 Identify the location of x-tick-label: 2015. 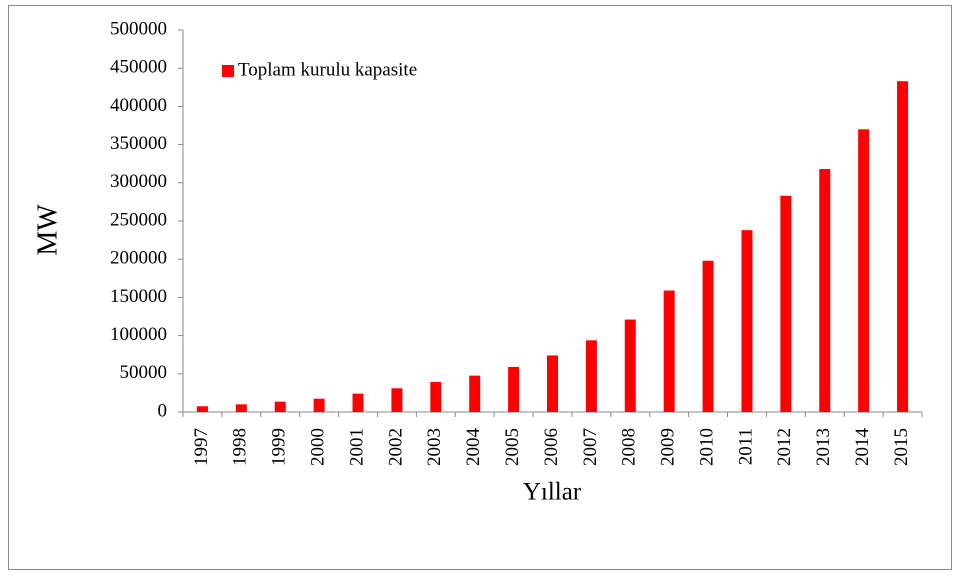
(901, 447).